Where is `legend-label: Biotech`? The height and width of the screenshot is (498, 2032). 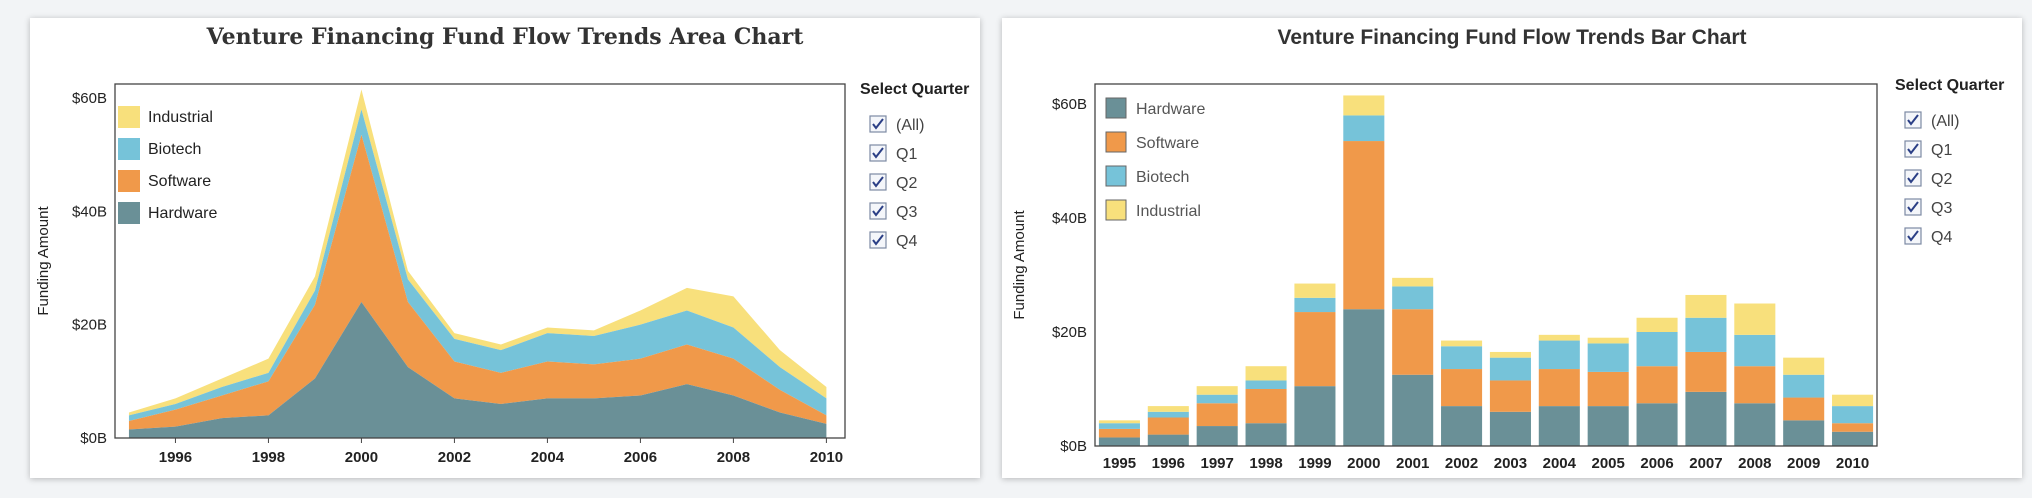
legend-label: Biotech is located at coordinates (1162, 177).